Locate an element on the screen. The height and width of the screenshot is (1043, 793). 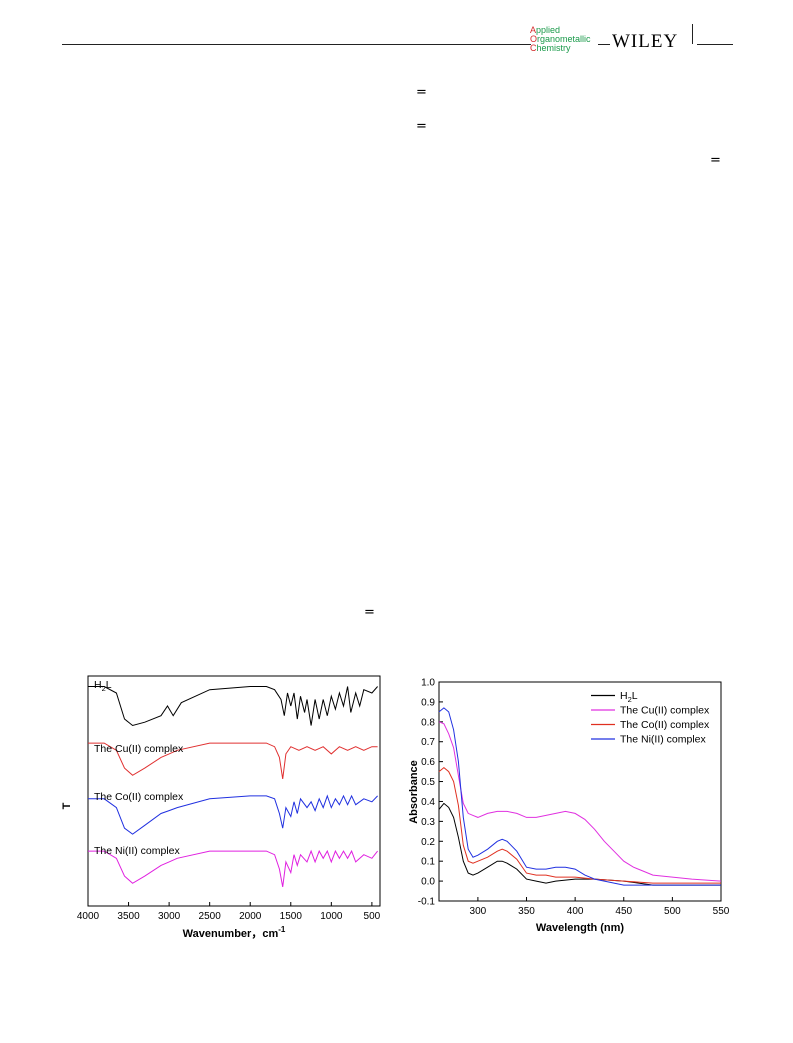
legend-label: The Cu(II) complex is located at coordinates (665, 711).